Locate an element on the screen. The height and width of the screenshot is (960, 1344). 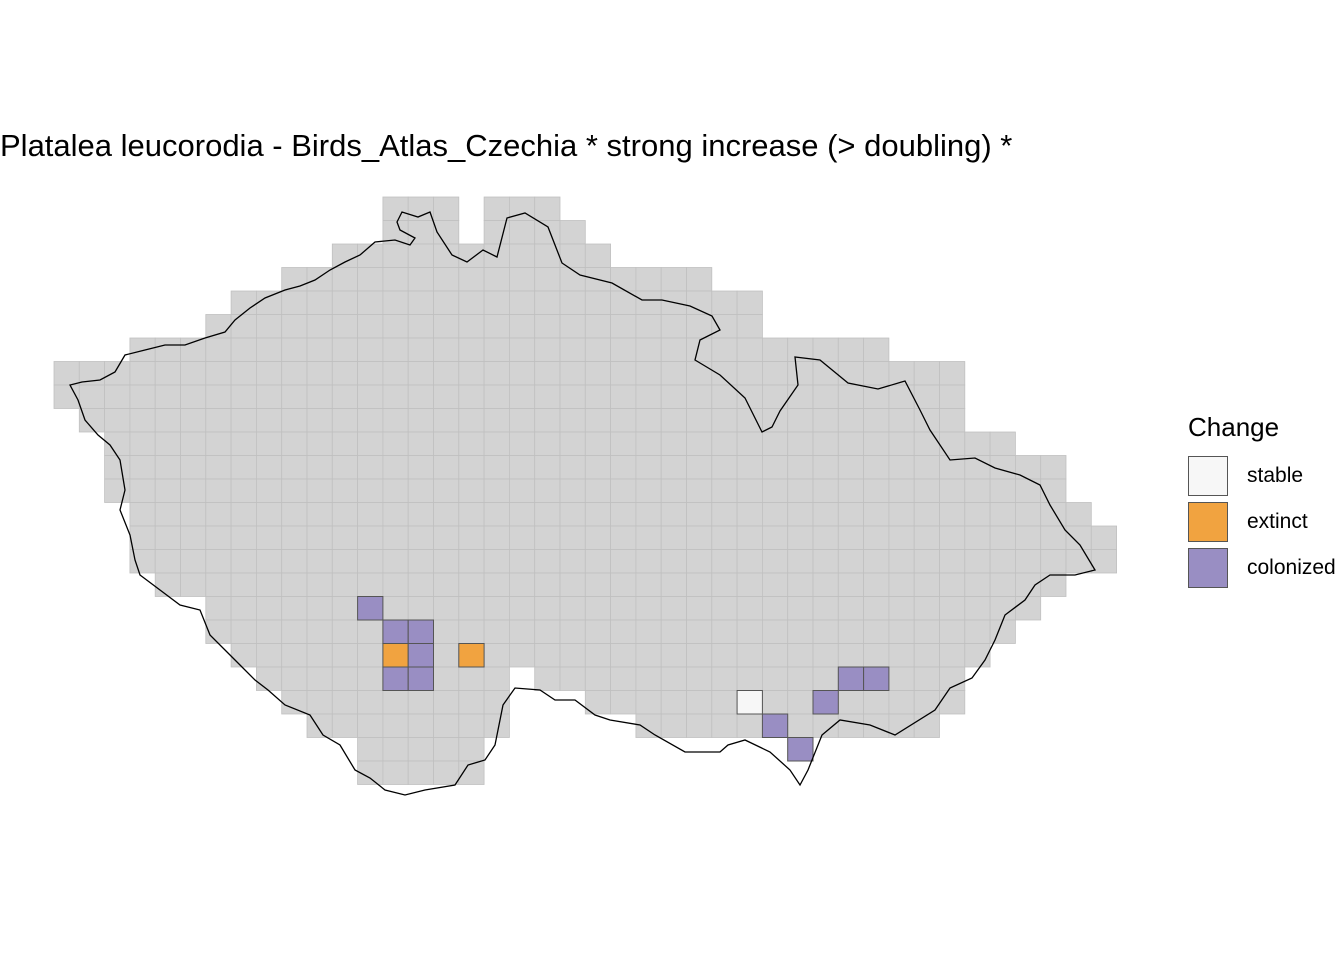
status-cells-layer is located at coordinates (623, 679).